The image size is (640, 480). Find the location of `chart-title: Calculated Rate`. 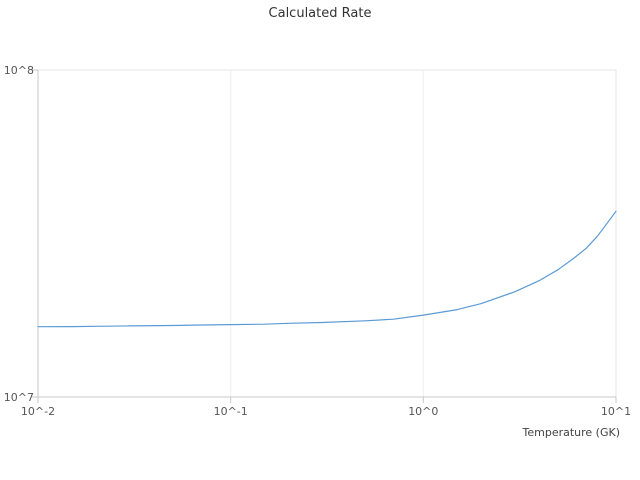

chart-title: Calculated Rate is located at coordinates (320, 13).